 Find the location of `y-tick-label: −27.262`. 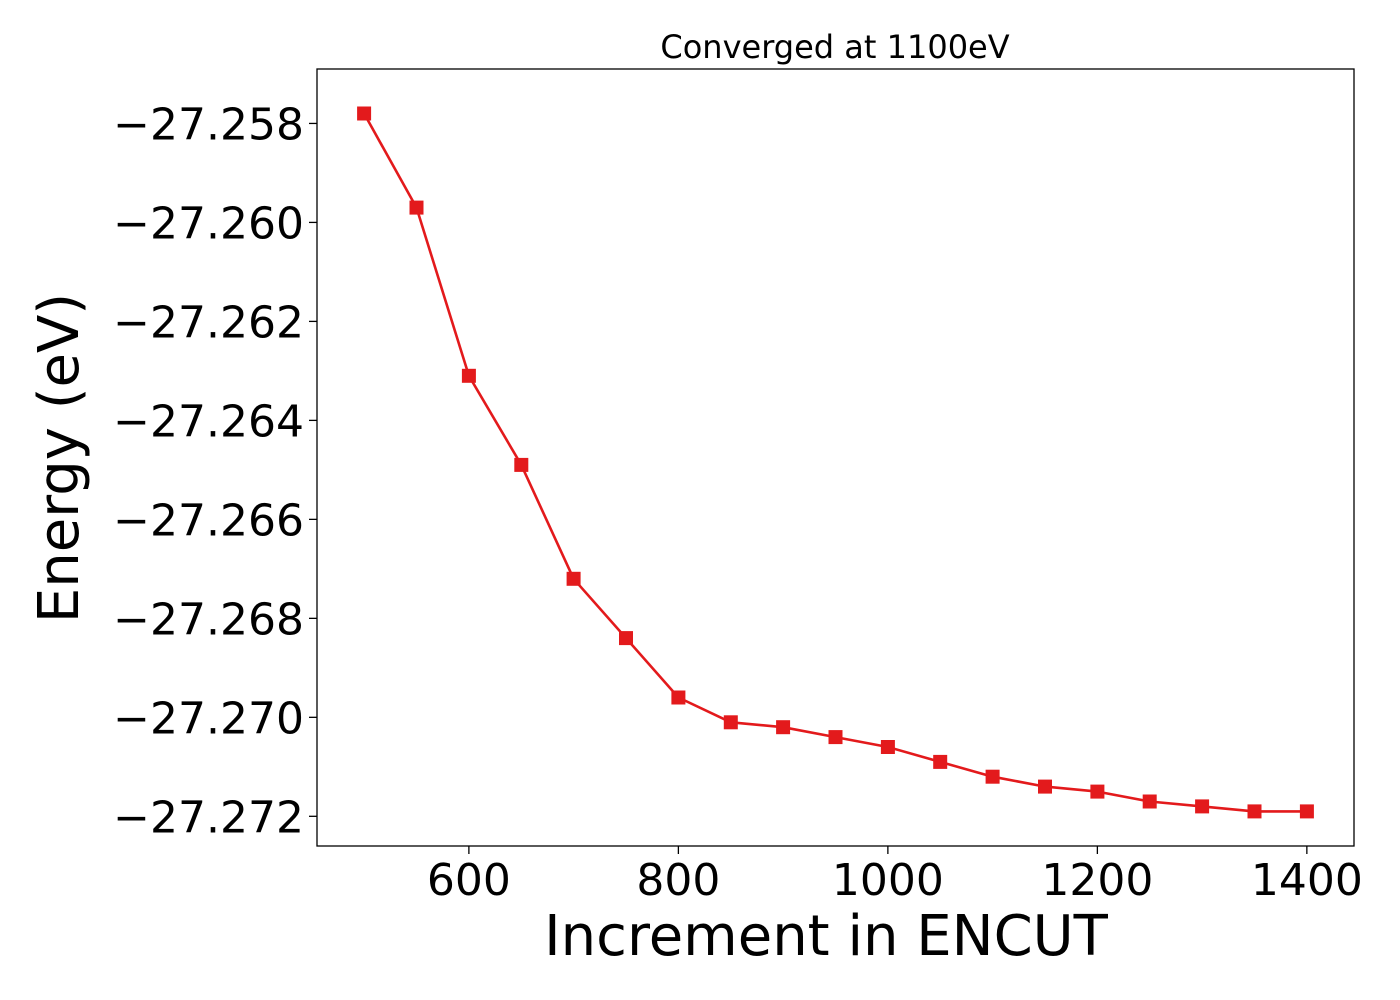

y-tick-label: −27.262 is located at coordinates (208, 322).